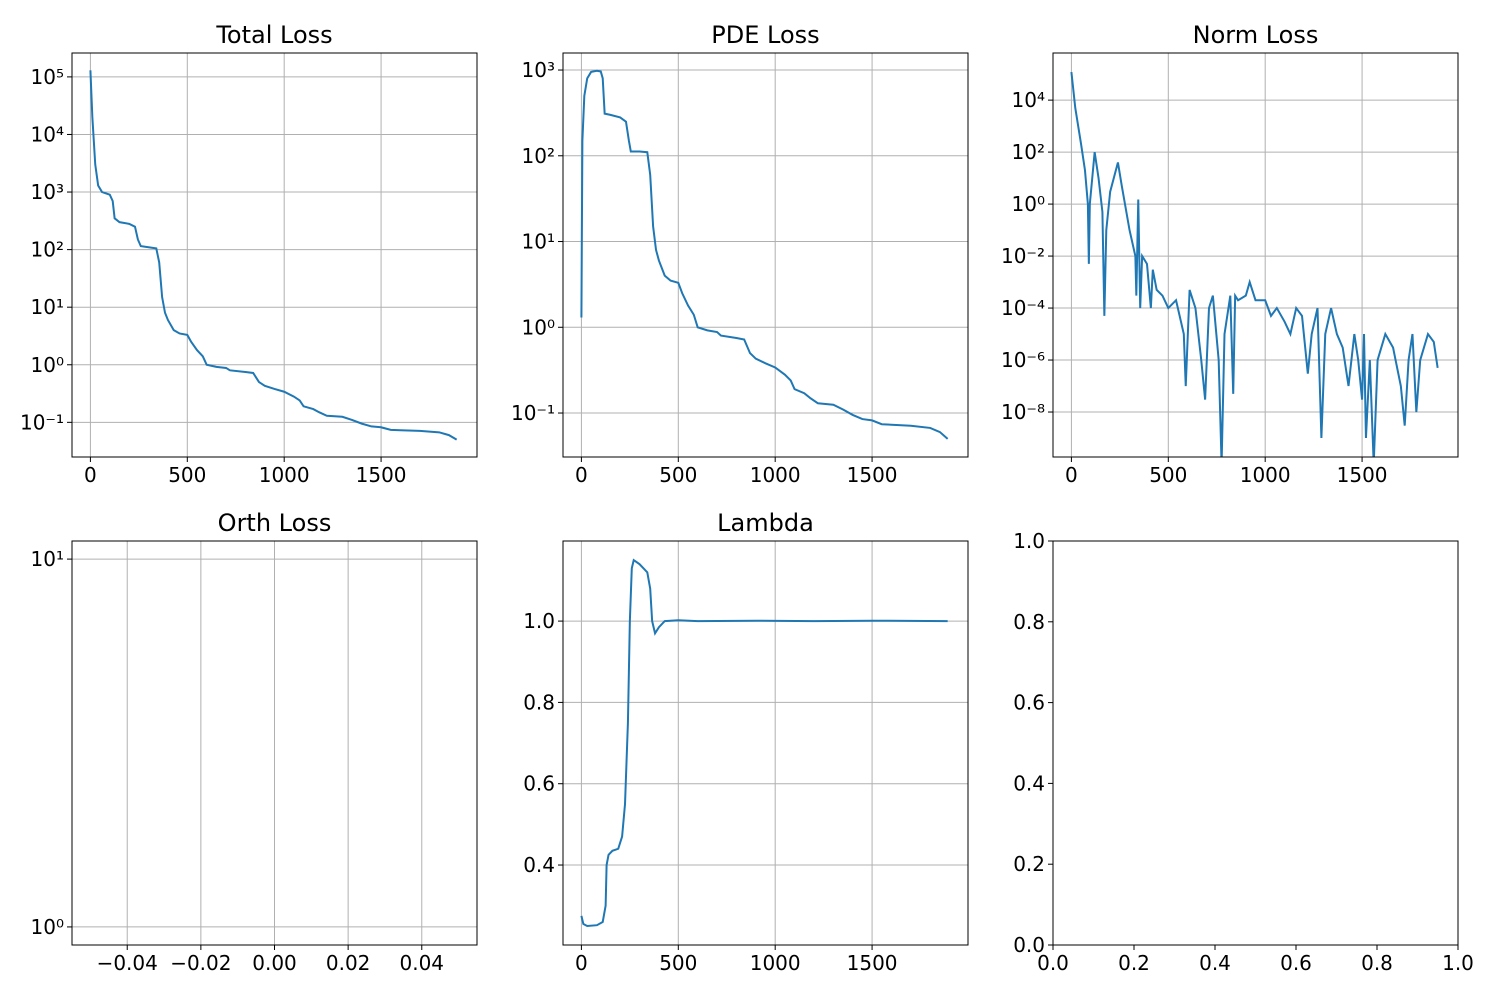 The height and width of the screenshot is (1000, 1500). What do you see at coordinates (47, 77) in the screenshot?
I see `y-tick-label: 10⁵` at bounding box center [47, 77].